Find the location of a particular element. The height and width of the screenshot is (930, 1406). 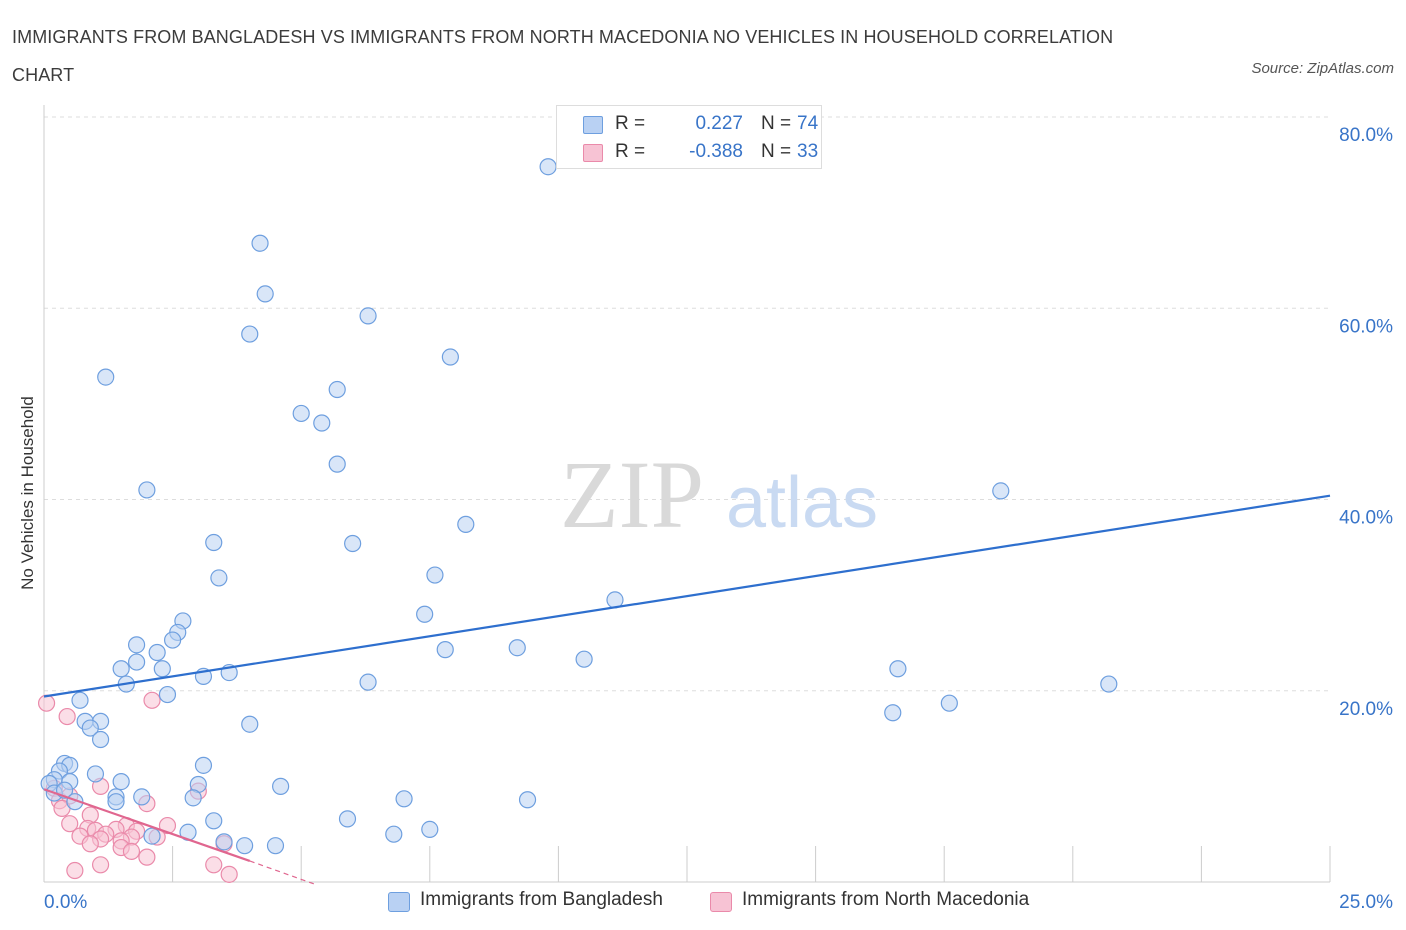

y-tick-label: 40.0% is located at coordinates (1366, 518).